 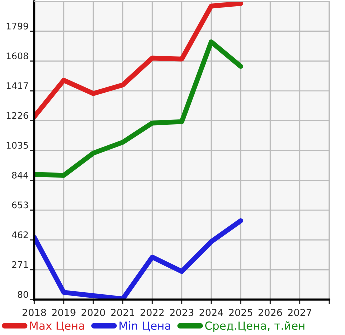 I want to click on x-tick-label: 2020, so click(x=94, y=312).